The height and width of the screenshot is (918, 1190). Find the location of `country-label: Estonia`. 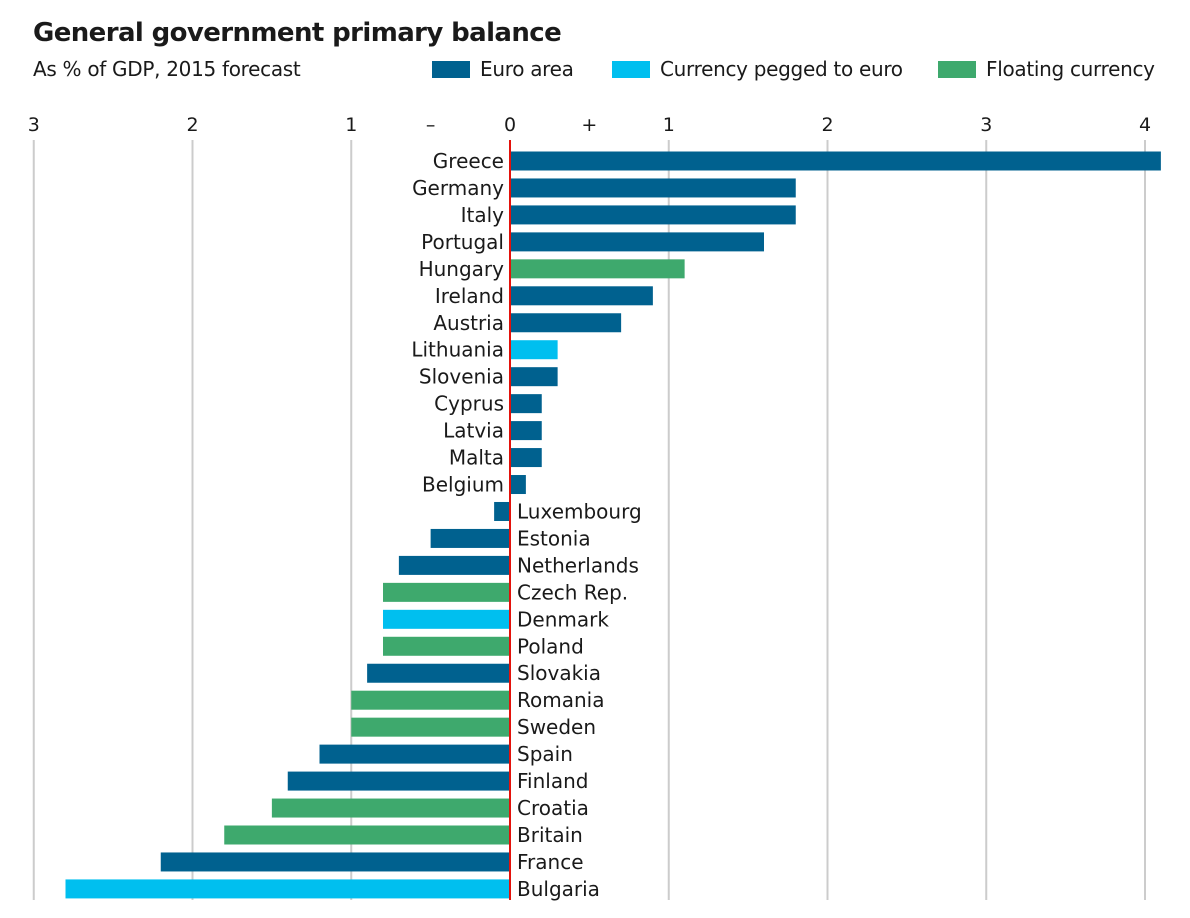

country-label: Estonia is located at coordinates (554, 538).